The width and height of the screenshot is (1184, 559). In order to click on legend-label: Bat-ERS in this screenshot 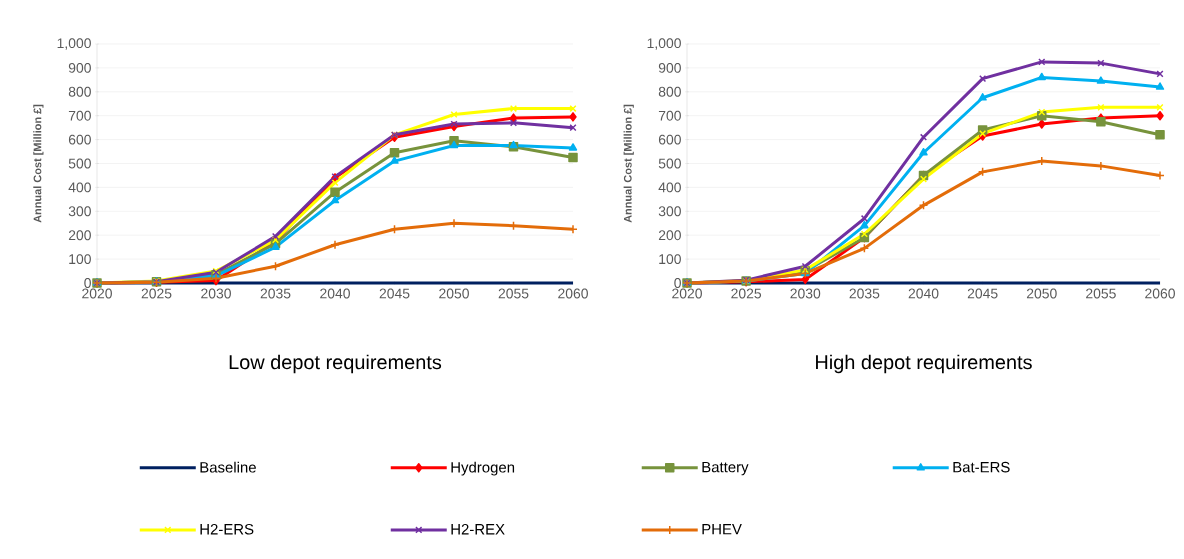, I will do `click(981, 467)`.